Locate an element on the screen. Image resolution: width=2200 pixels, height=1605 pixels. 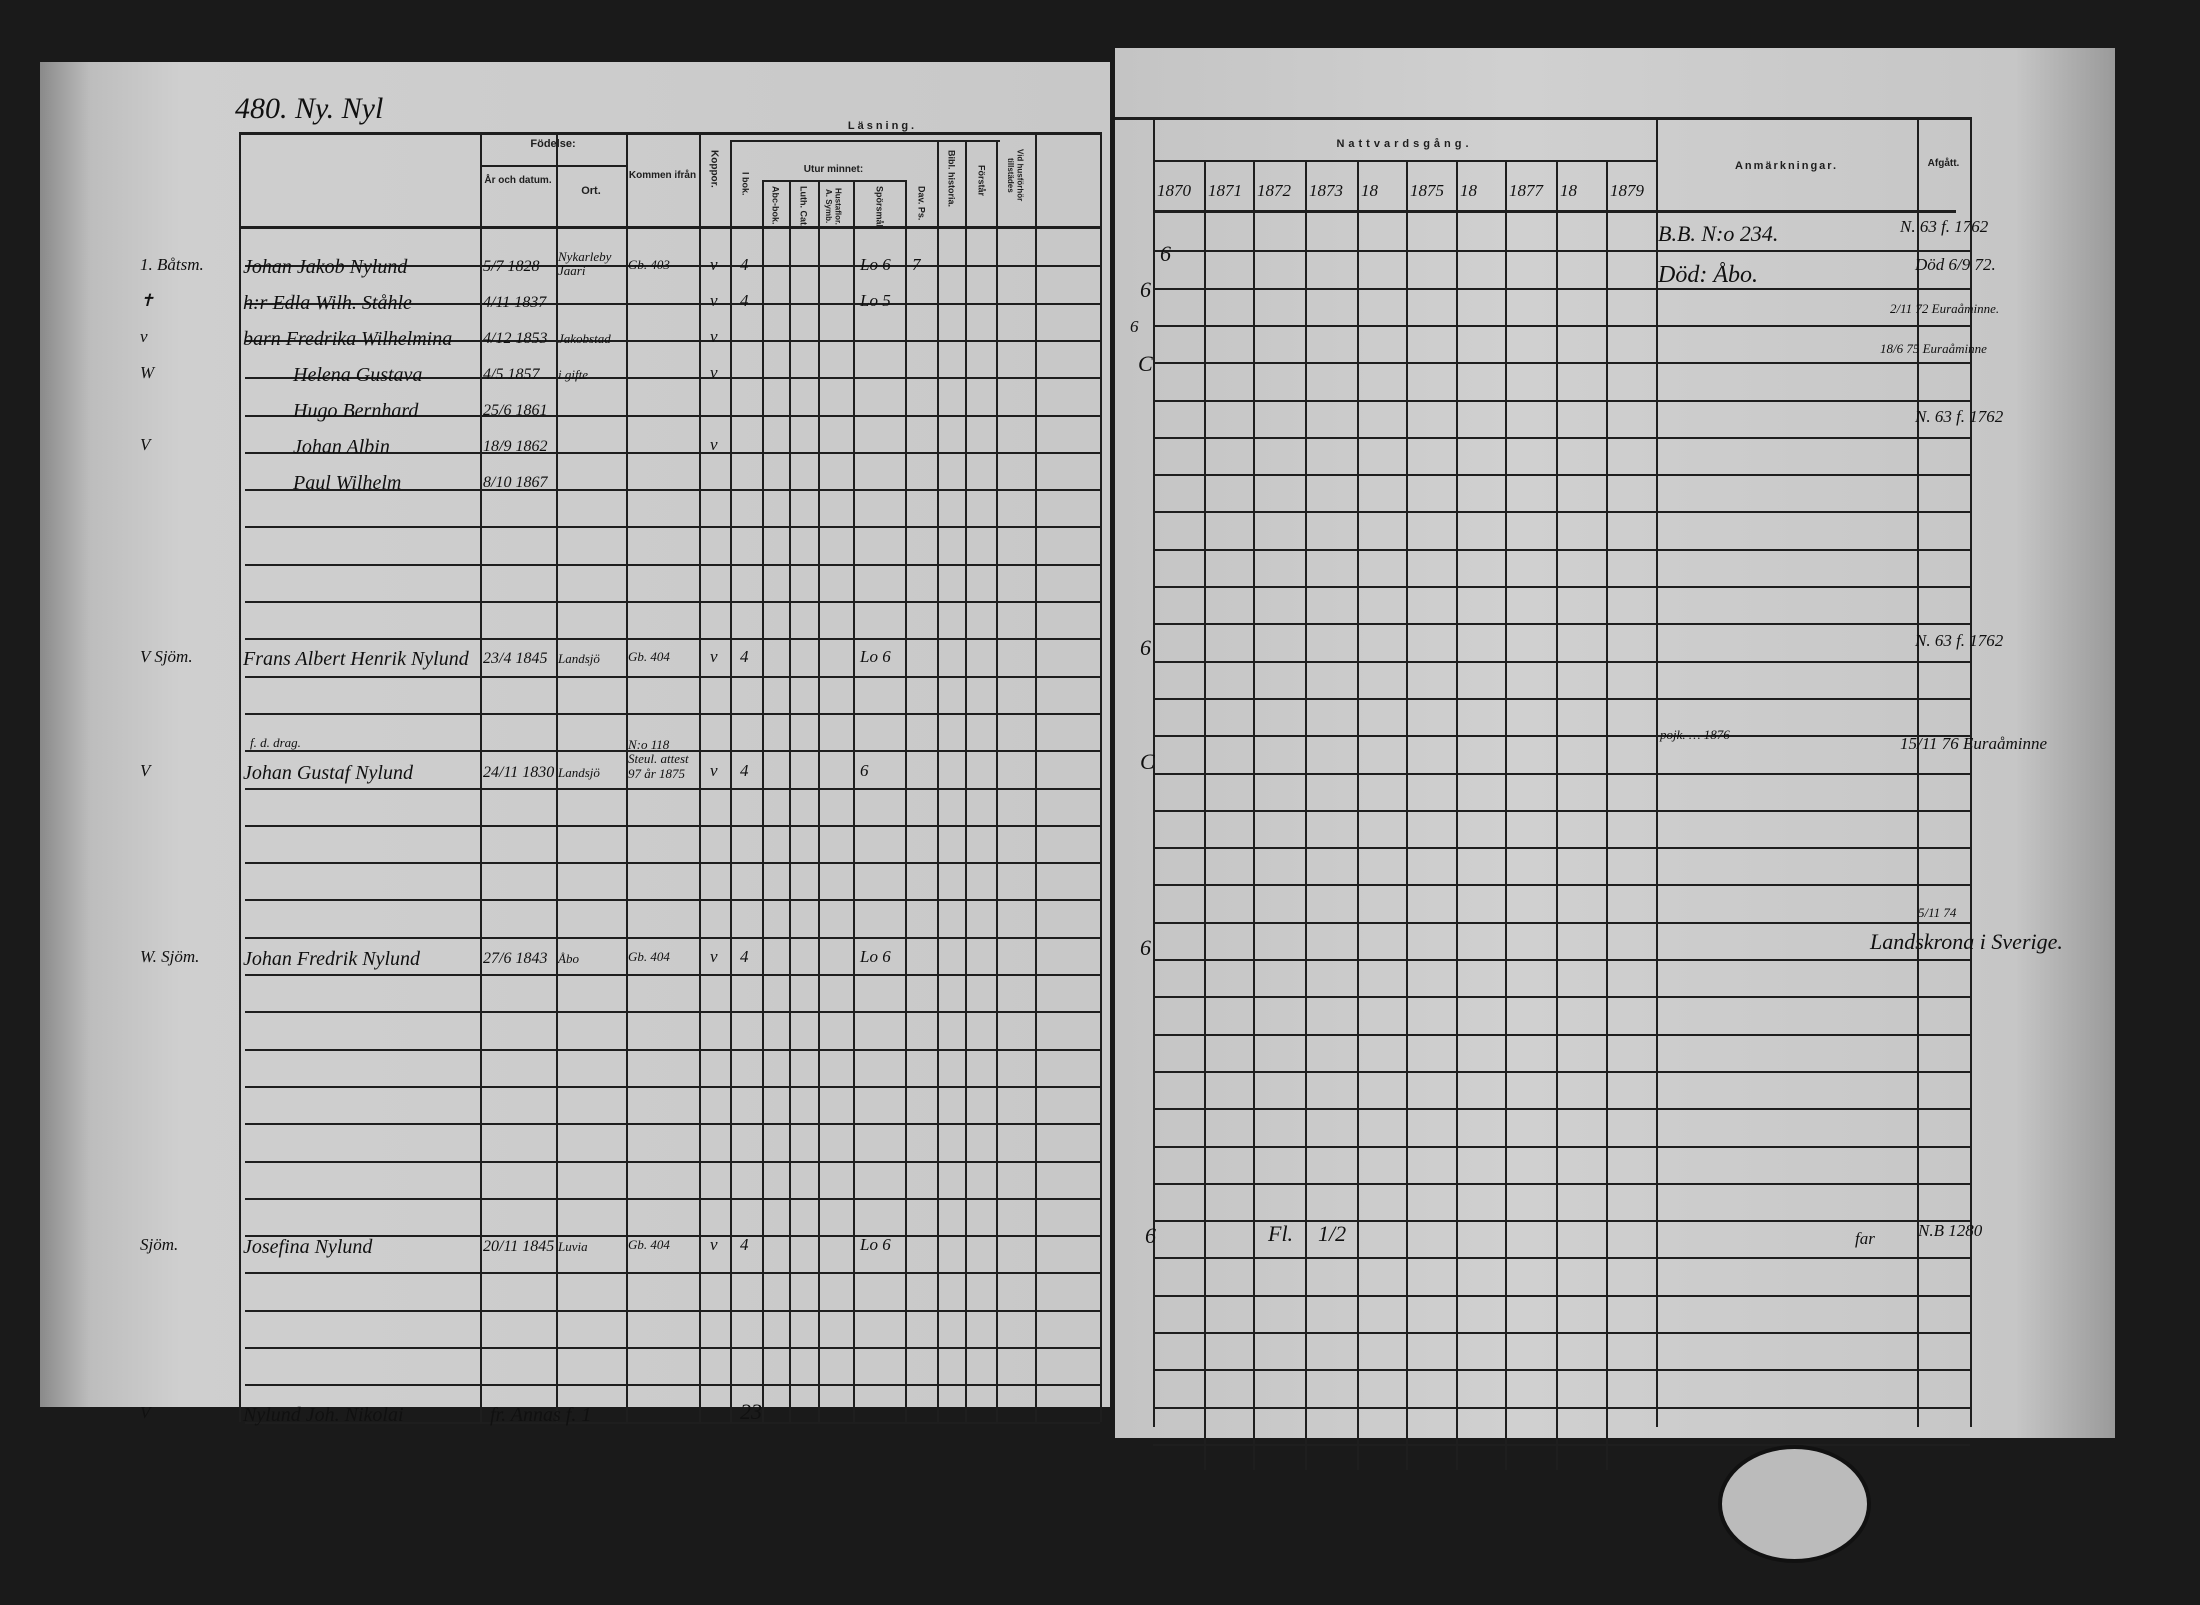
birth-place: Jakobstad is located at coordinates (584, 338).